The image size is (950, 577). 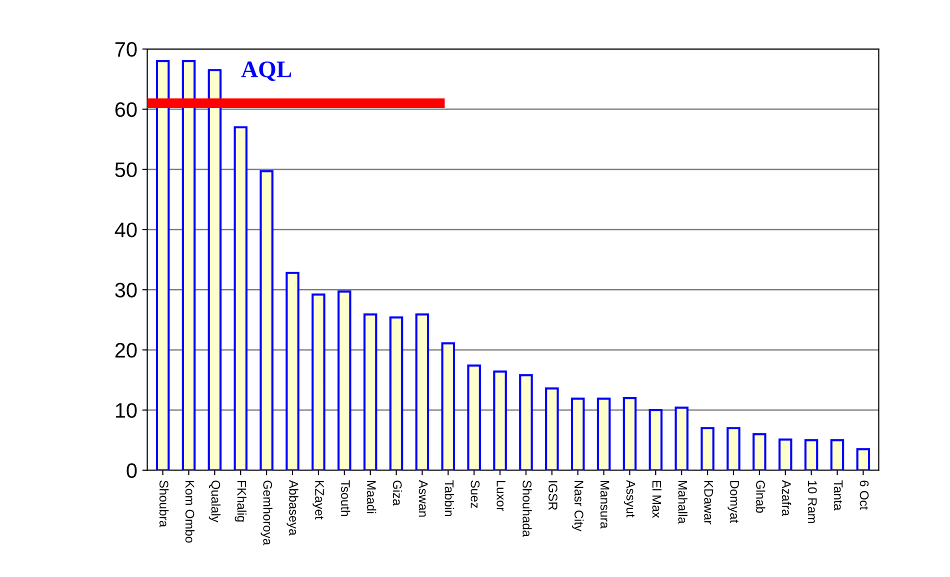 I want to click on x-tick-label: Aswan, so click(x=423, y=498).